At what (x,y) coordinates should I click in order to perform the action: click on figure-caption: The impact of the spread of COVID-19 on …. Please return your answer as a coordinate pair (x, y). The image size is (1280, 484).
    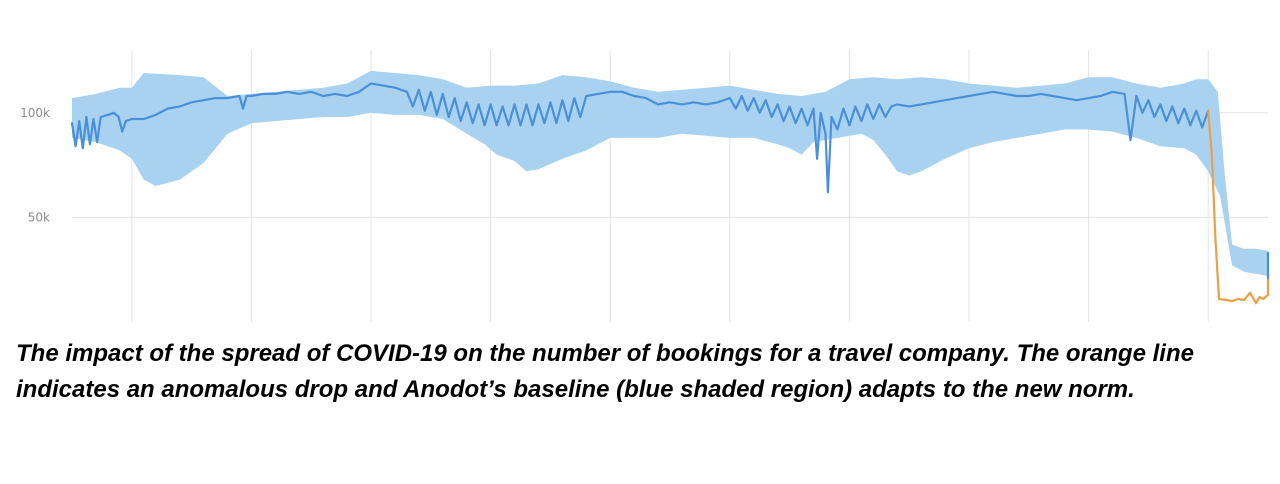
    Looking at the image, I should click on (605, 371).